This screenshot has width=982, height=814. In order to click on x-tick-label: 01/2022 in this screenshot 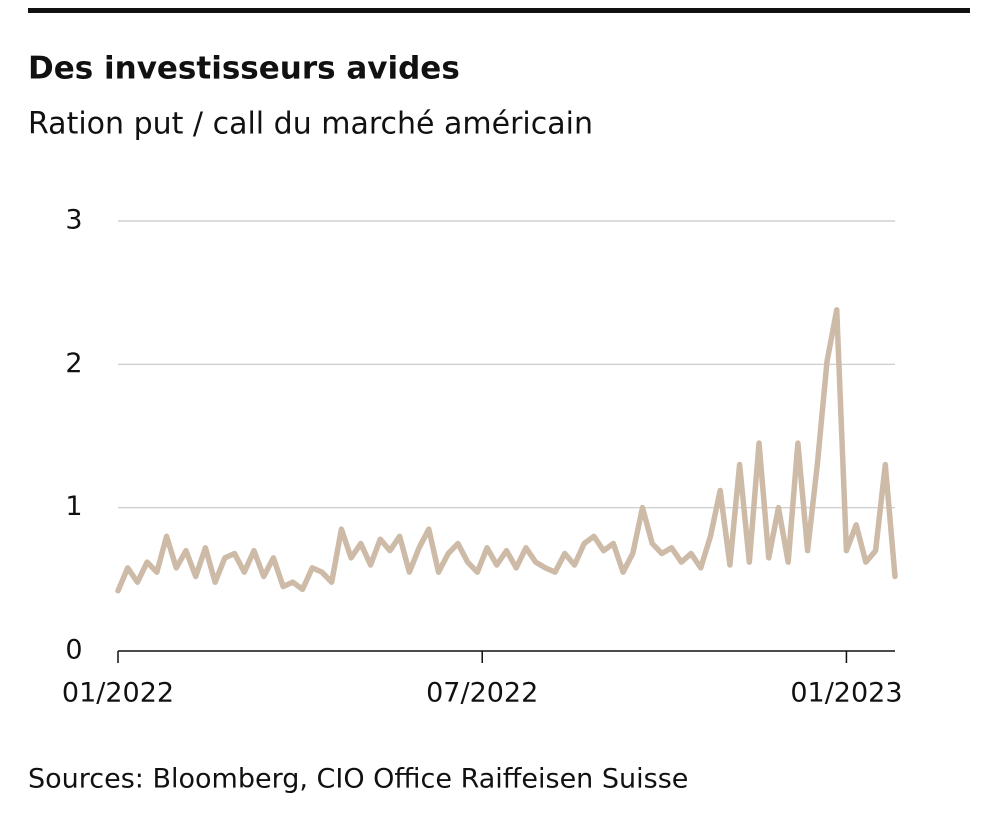, I will do `click(118, 693)`.